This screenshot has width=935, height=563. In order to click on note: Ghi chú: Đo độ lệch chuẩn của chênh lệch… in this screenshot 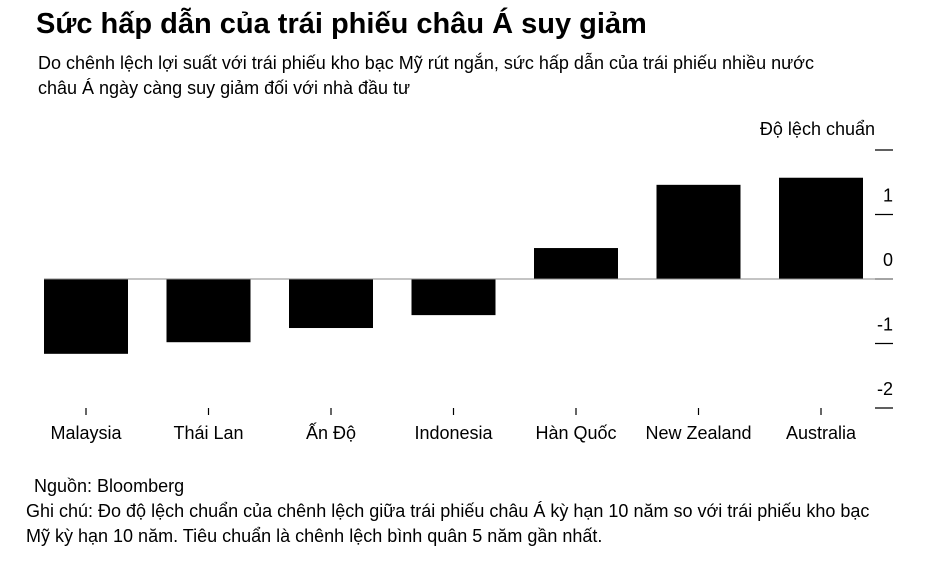, I will do `click(448, 523)`.